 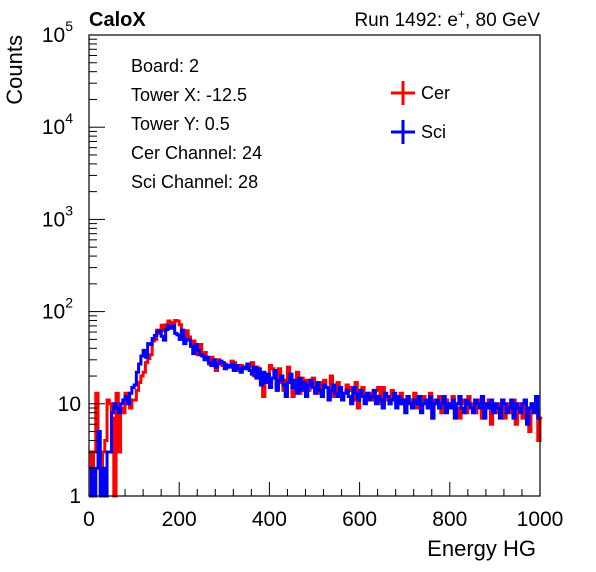 I want to click on info-line: Board: 2, so click(x=165, y=66).